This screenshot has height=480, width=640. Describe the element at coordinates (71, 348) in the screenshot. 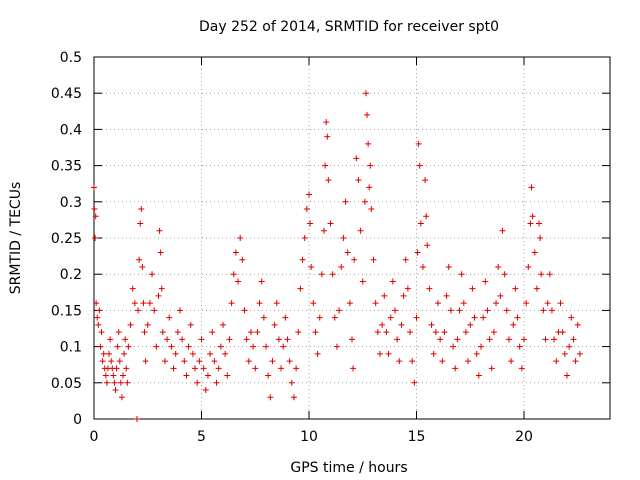

I see `y-tick-label: 0.1` at that location.